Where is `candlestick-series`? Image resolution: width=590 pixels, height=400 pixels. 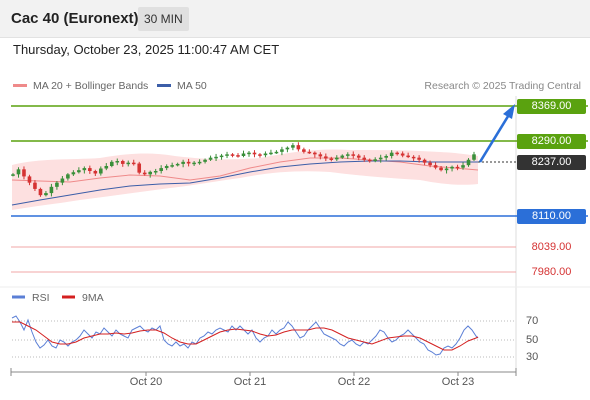 candlestick-series is located at coordinates (243, 169).